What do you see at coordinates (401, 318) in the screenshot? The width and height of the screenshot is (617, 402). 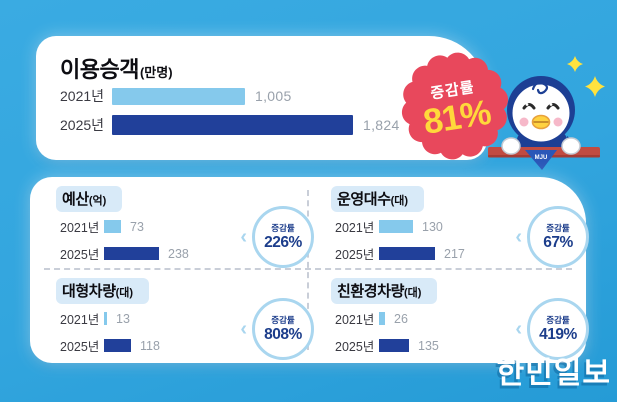 I see `bar-value: 26` at bounding box center [401, 318].